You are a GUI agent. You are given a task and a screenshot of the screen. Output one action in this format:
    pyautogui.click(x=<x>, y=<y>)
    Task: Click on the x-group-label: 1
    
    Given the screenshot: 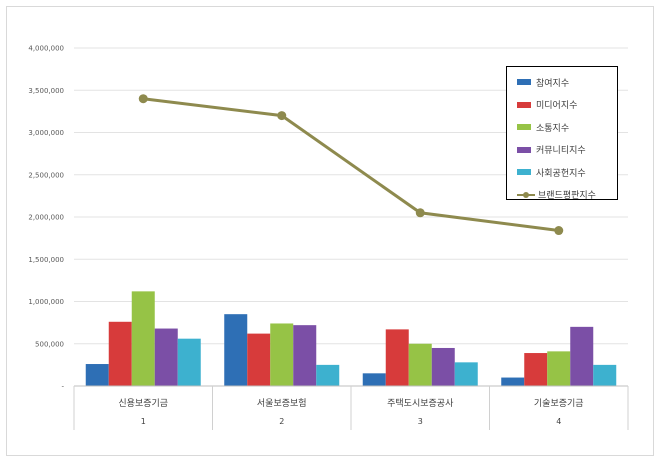 What is the action you would take?
    pyautogui.click(x=143, y=421)
    